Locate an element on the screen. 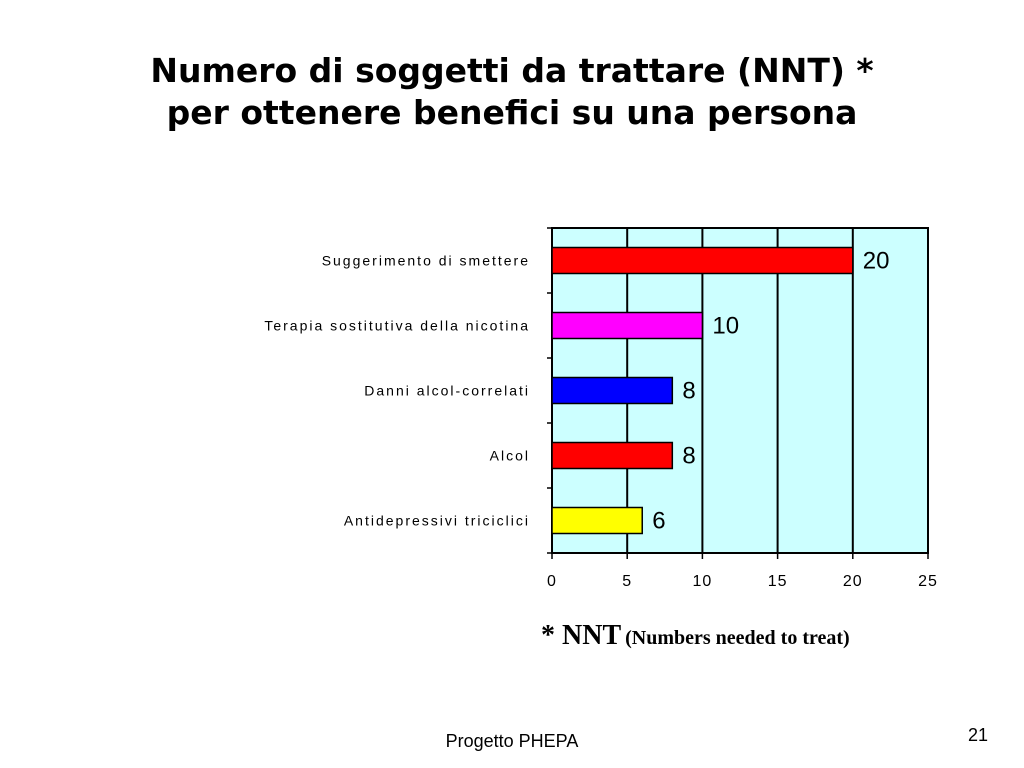 The width and height of the screenshot is (1024, 768). footnote: * NNT (Numbers needed to treat) is located at coordinates (695, 636).